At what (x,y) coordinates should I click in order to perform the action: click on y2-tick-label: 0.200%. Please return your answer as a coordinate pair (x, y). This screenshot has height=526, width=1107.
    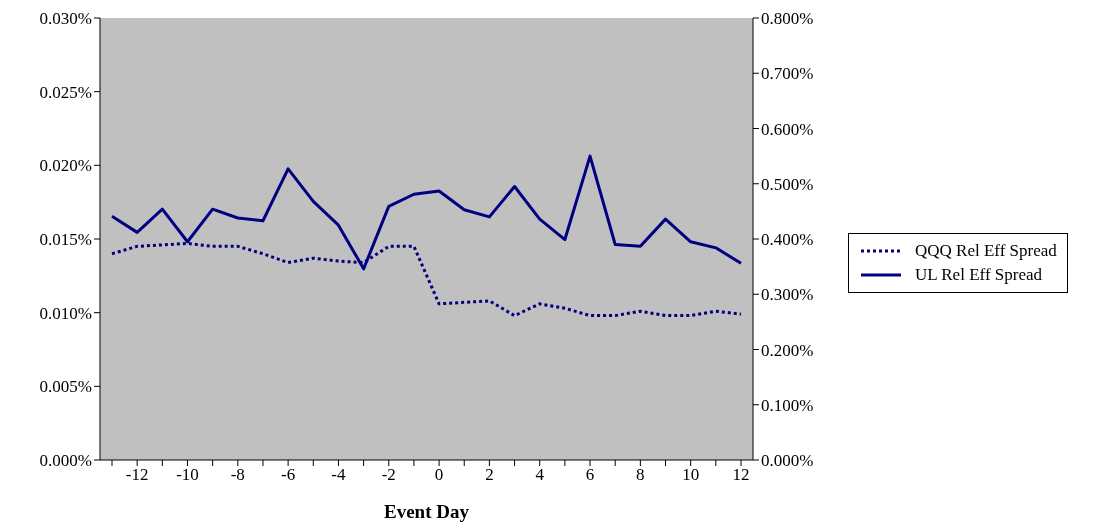
    Looking at the image, I should click on (787, 350).